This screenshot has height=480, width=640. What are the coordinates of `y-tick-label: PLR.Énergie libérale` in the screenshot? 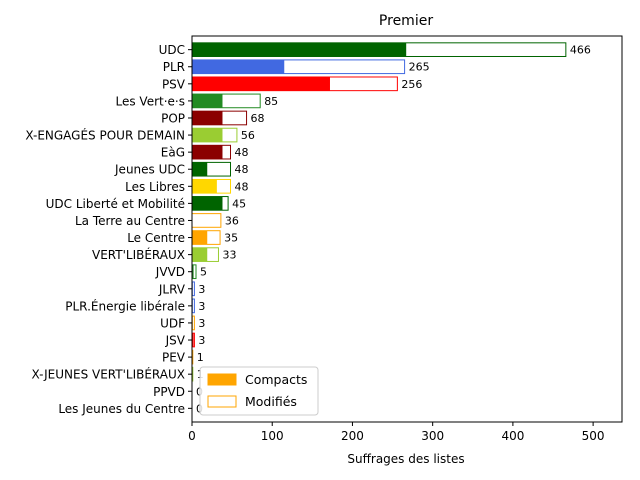 It's located at (125, 305).